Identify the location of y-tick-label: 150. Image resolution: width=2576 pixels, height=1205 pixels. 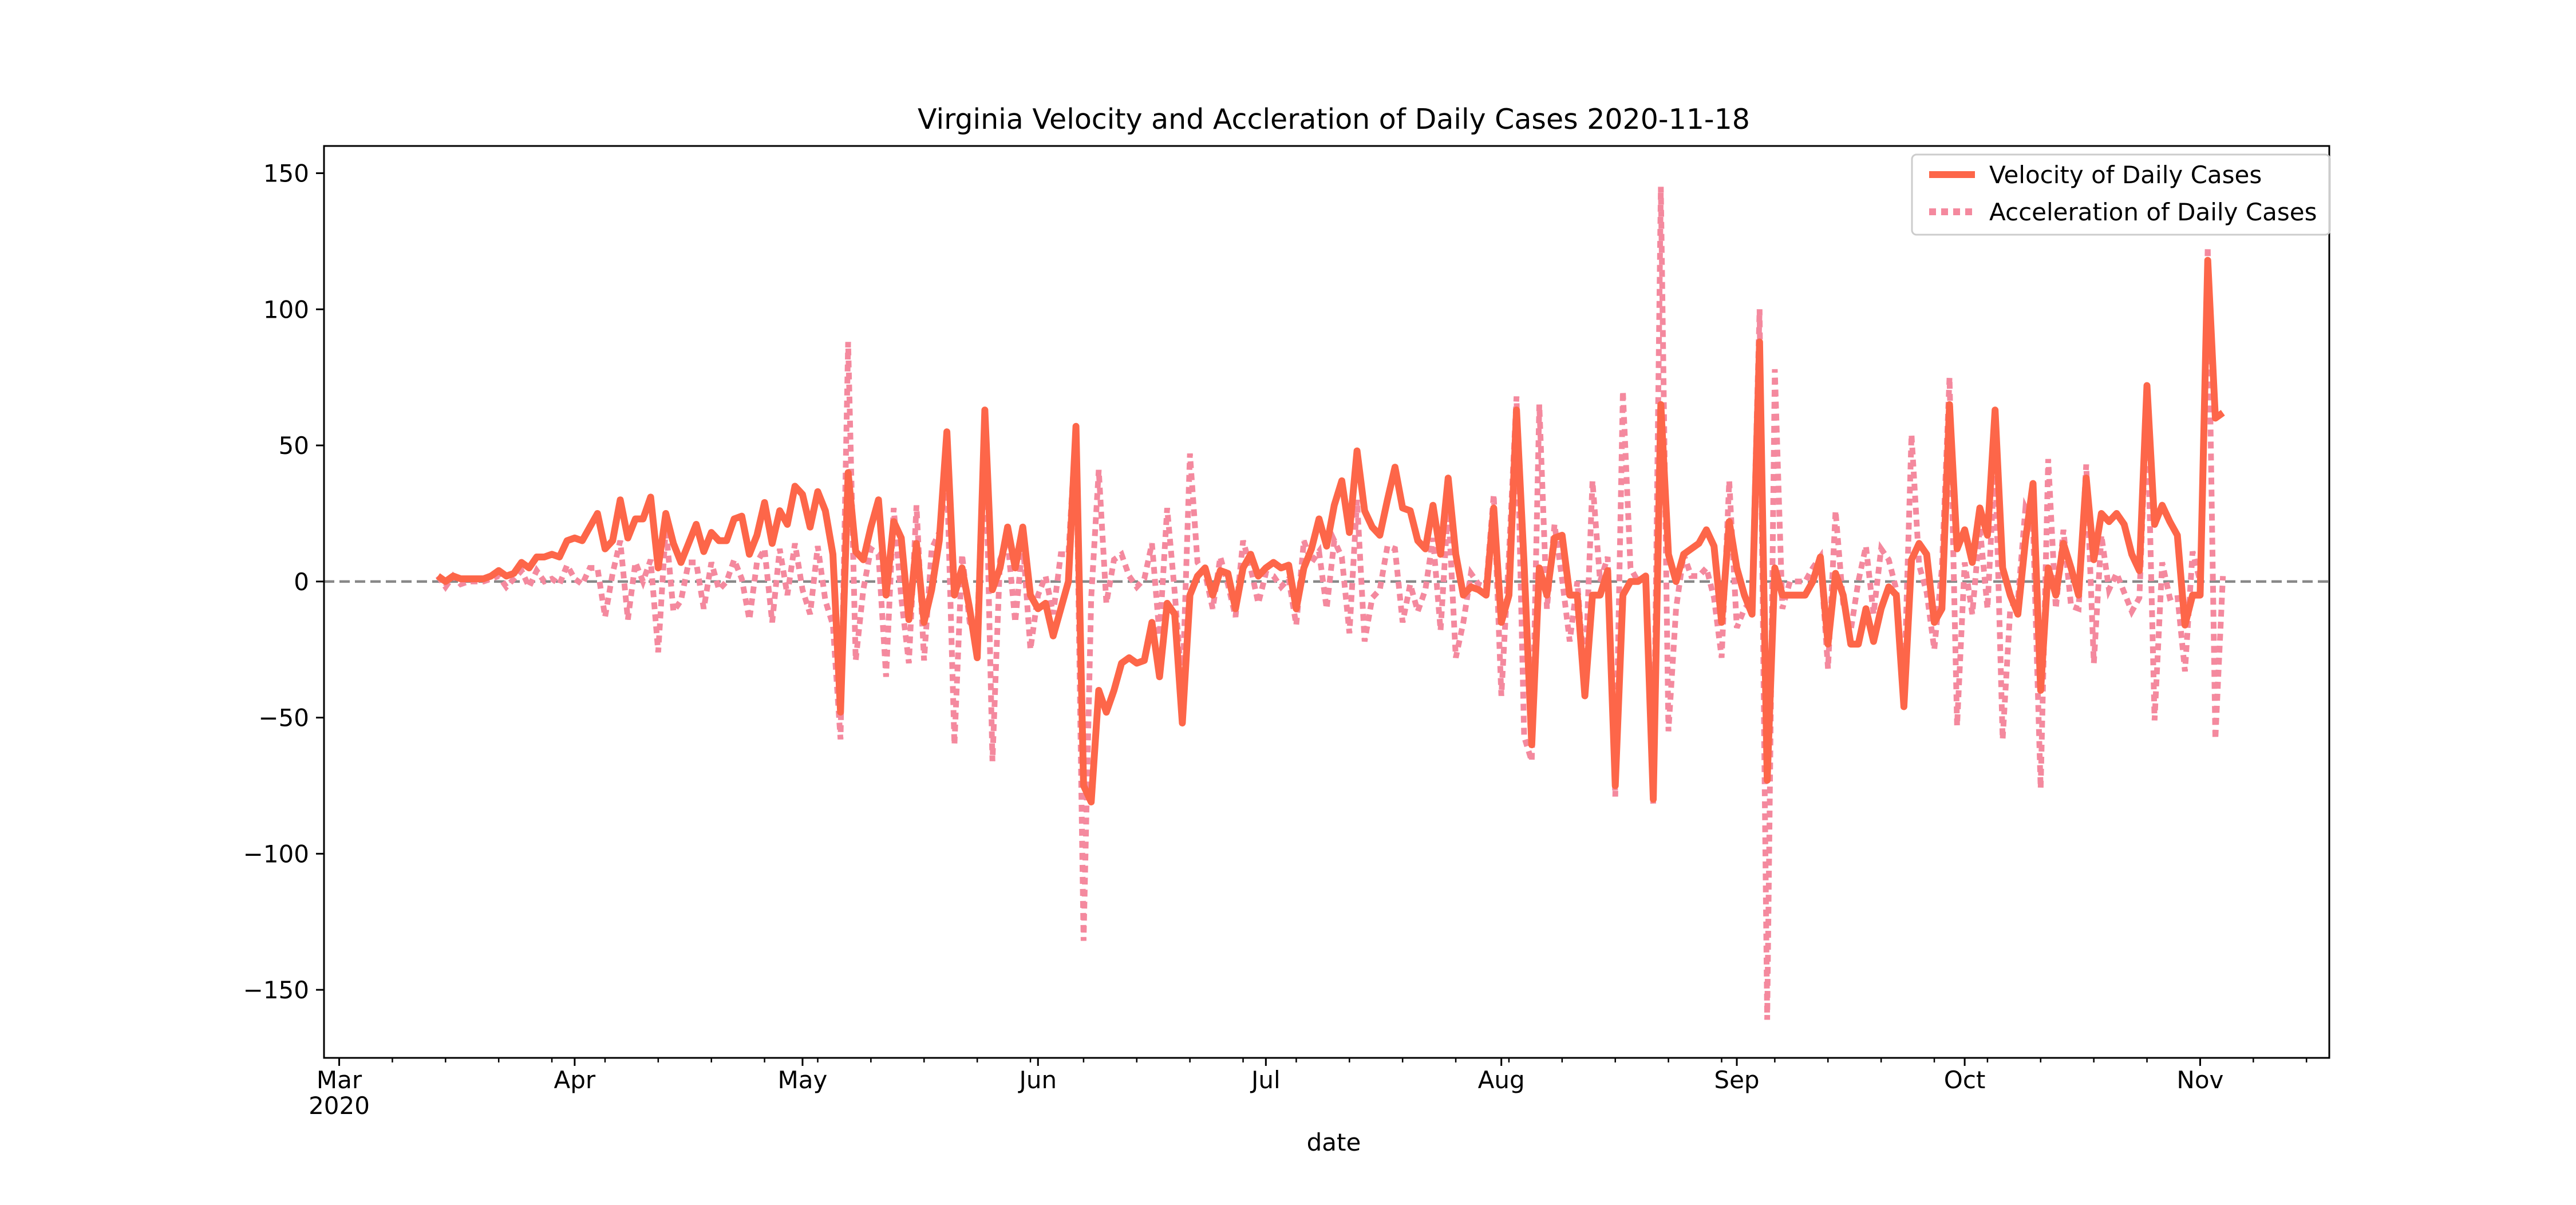
(286, 174).